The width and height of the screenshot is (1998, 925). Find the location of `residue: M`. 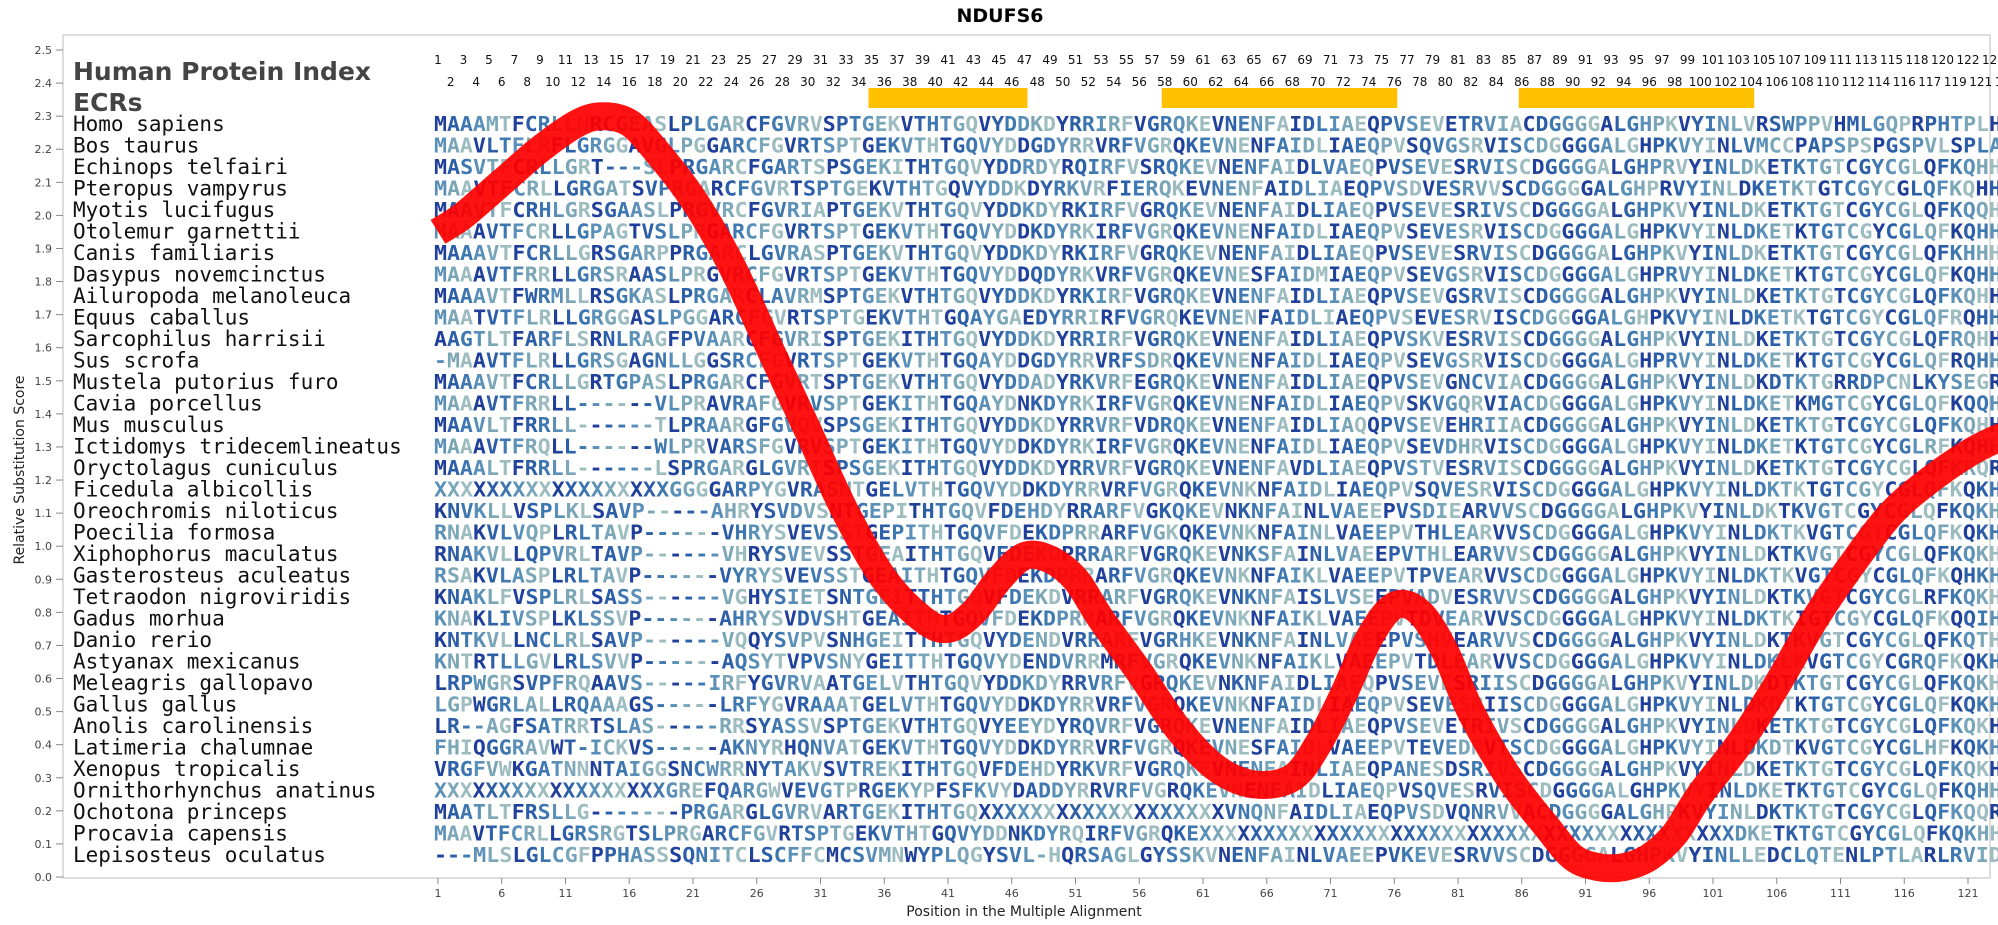

residue: M is located at coordinates (440, 189).